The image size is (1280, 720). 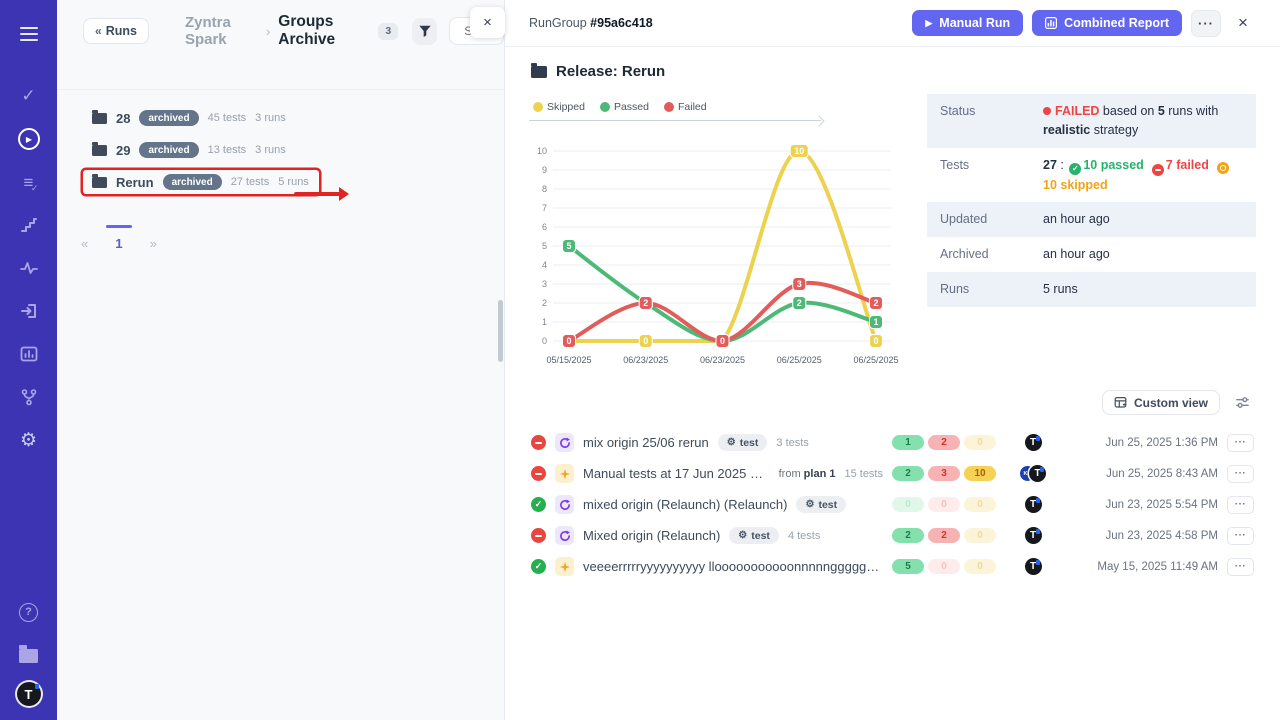 I want to click on run-group-title: RunGroup #95a6c418, so click(x=591, y=23).